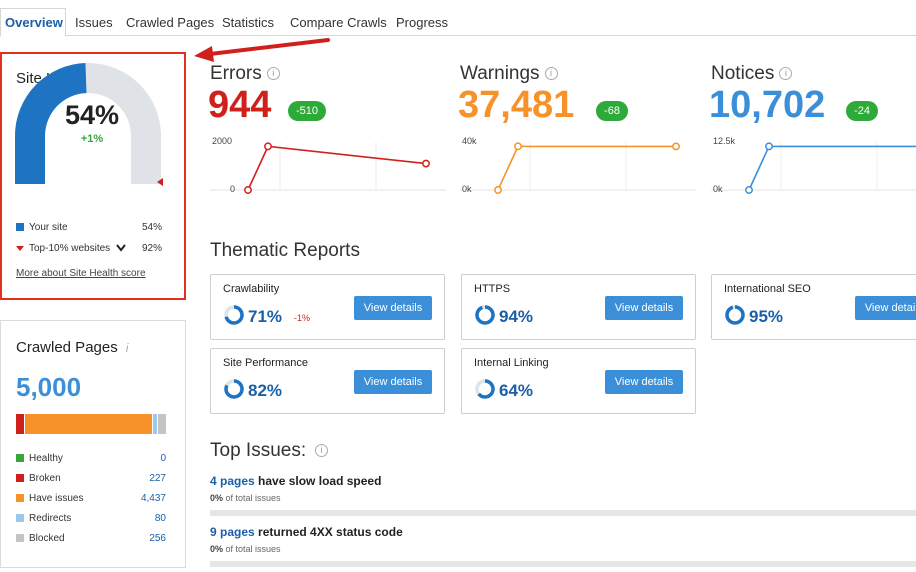  What do you see at coordinates (724, 141) in the screenshot?
I see `y-tick-top: 12.5k` at bounding box center [724, 141].